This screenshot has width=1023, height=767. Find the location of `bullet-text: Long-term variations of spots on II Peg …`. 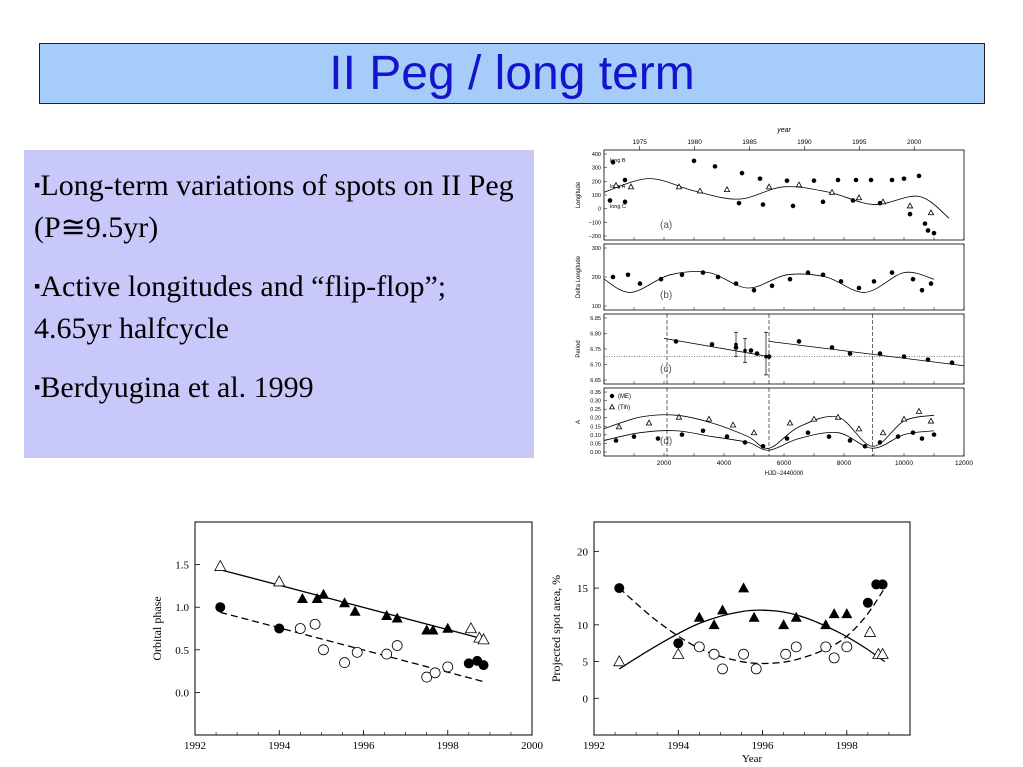

bullet-text: Long-term variations of spots on II Peg … is located at coordinates (274, 206).